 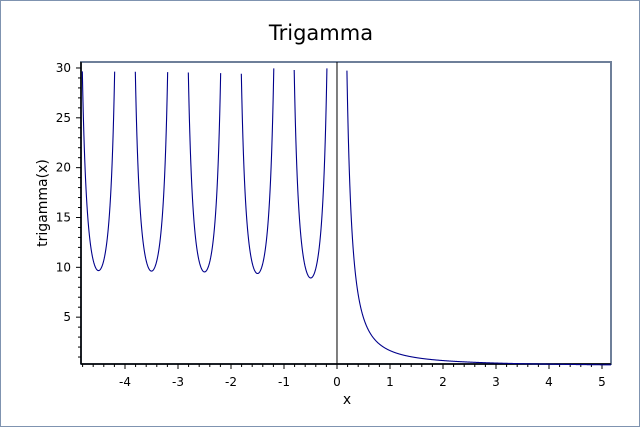 I want to click on x-tick-label: -1, so click(x=284, y=382).